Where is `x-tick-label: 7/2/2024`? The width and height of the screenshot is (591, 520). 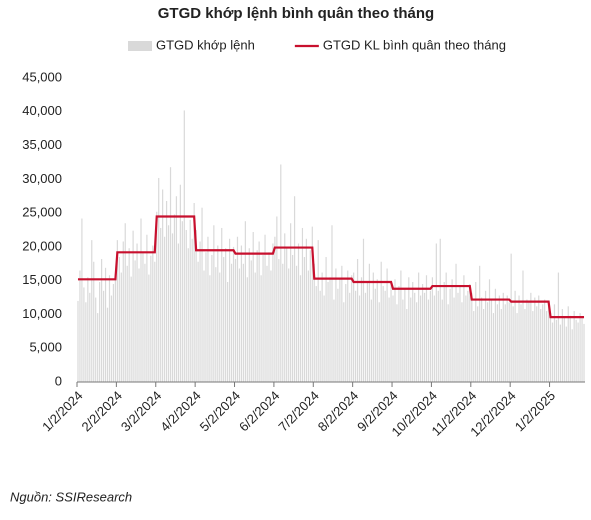
x-tick-label: 7/2/2024 is located at coordinates (298, 411).